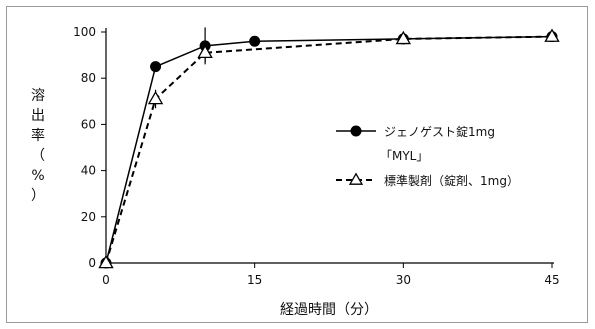 Image resolution: width=595 pixels, height=329 pixels. Describe the element at coordinates (439, 131) in the screenshot. I see `legend-label-0: ジェノゲスト錠1mg` at that location.